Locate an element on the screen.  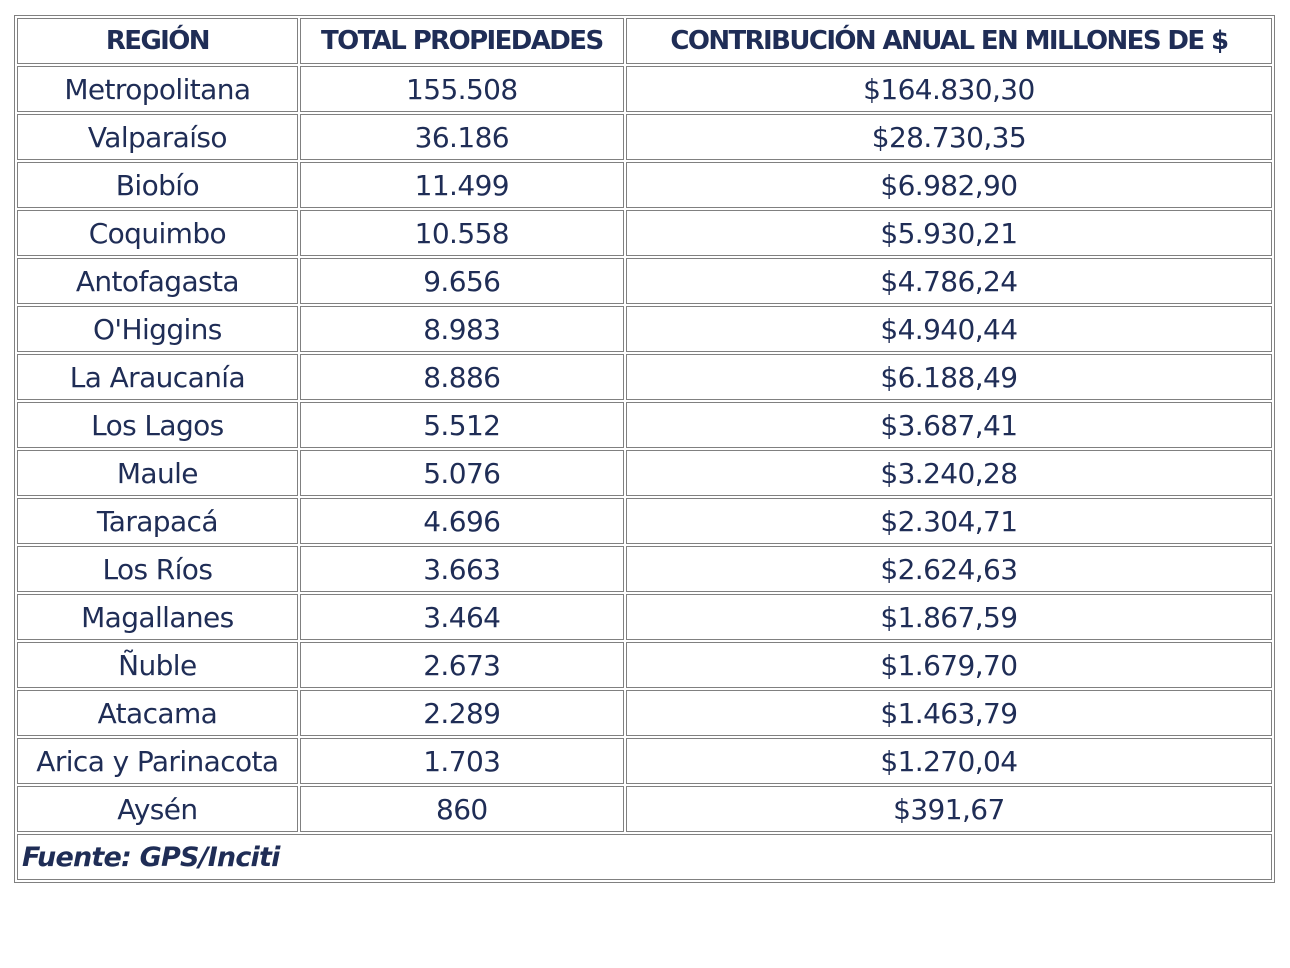
cell-region: Los Ríos is located at coordinates (157, 569).